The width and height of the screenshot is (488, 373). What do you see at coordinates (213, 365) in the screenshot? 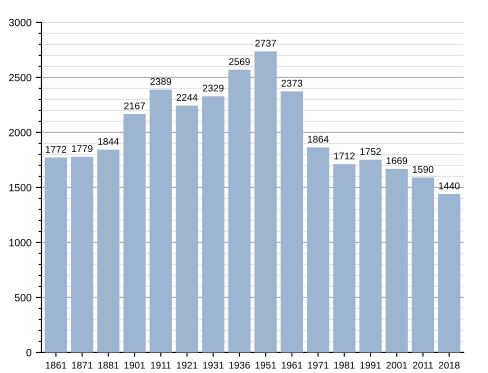
I see `x-tick-label: 1931` at bounding box center [213, 365].